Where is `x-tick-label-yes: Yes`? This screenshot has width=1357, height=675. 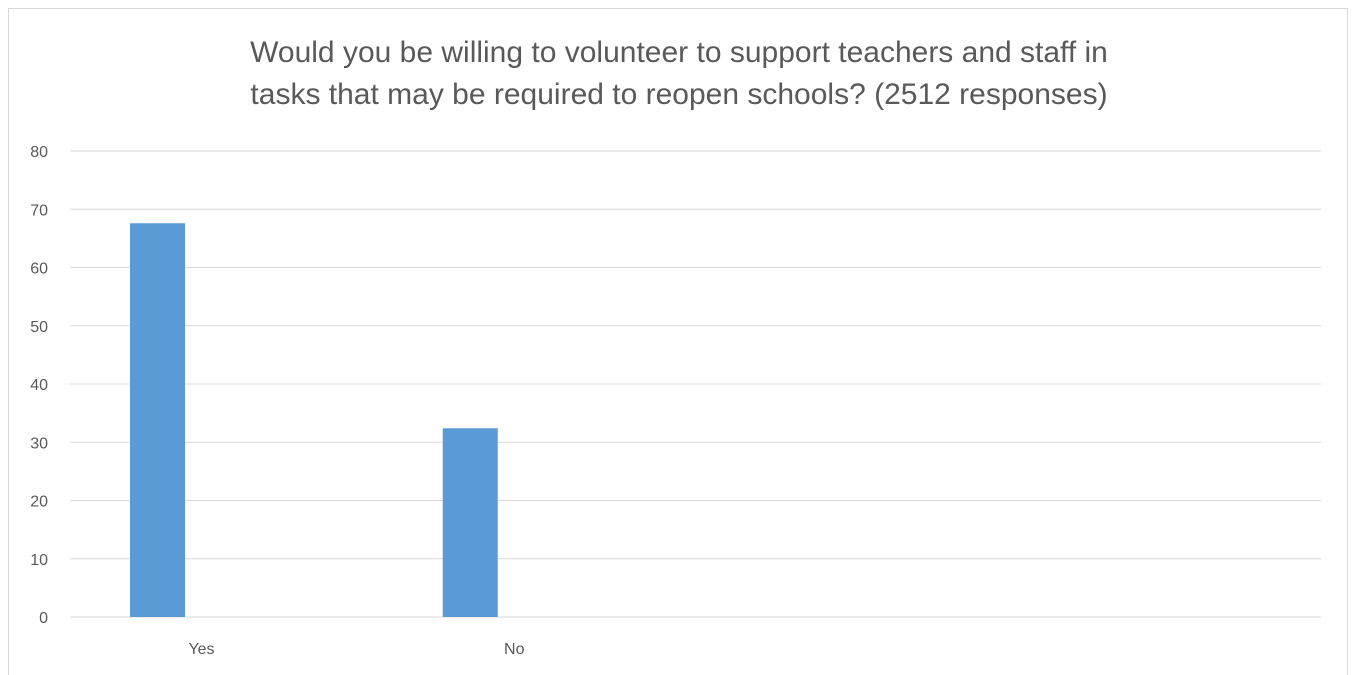
x-tick-label-yes: Yes is located at coordinates (201, 649).